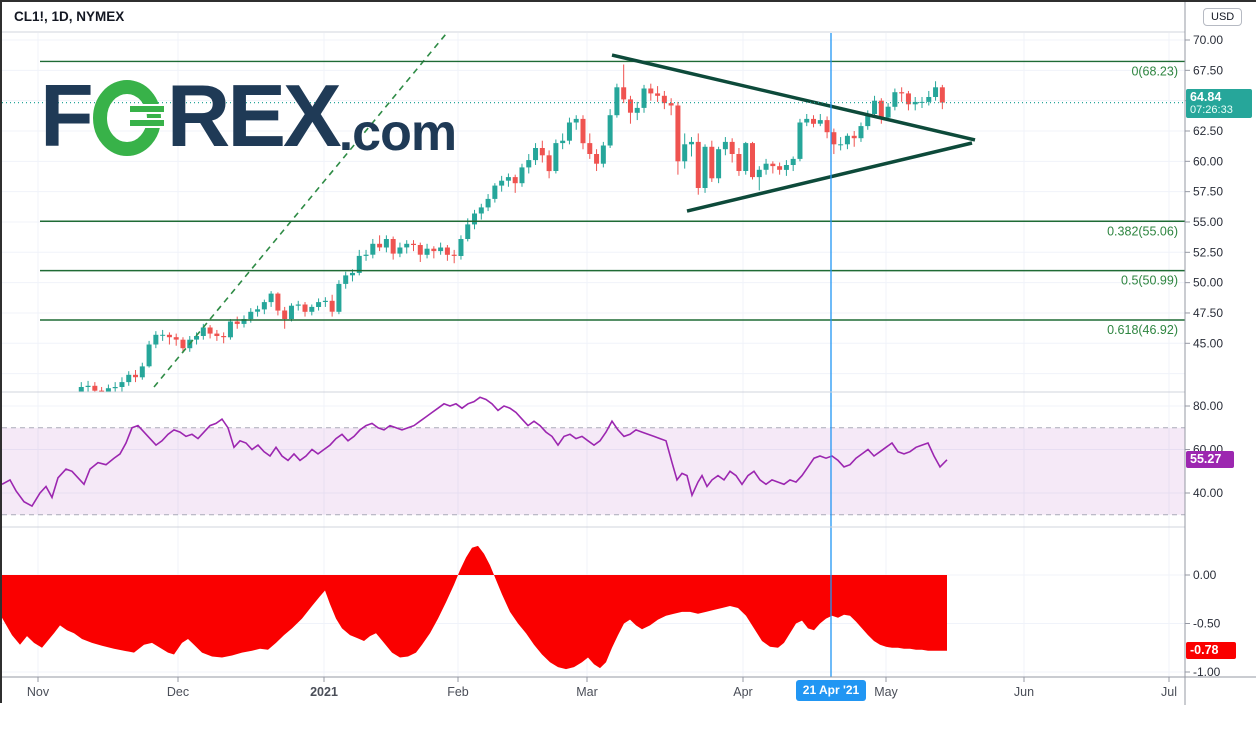 The width and height of the screenshot is (1256, 740). Describe the element at coordinates (178, 692) in the screenshot. I see `svg-text: Dec` at that location.